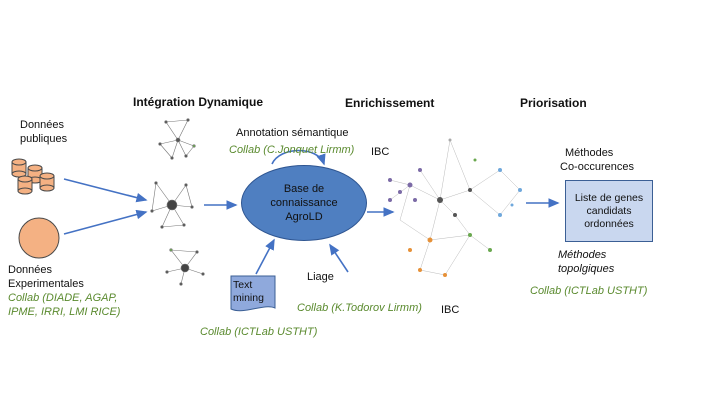 This screenshot has height=405, width=720. What do you see at coordinates (304, 189) in the screenshot?
I see `knowledge-base-line1: Base de` at bounding box center [304, 189].